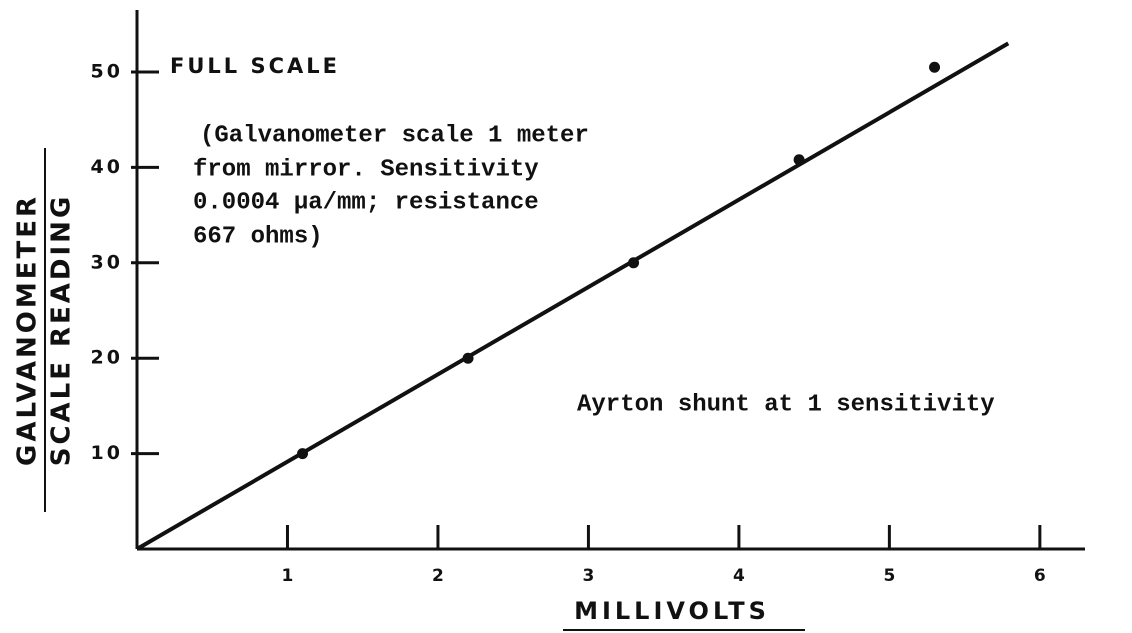 This screenshot has height=633, width=1132. Describe the element at coordinates (394, 135) in the screenshot. I see `note-line: (Galvanometer scale 1 meter` at that location.